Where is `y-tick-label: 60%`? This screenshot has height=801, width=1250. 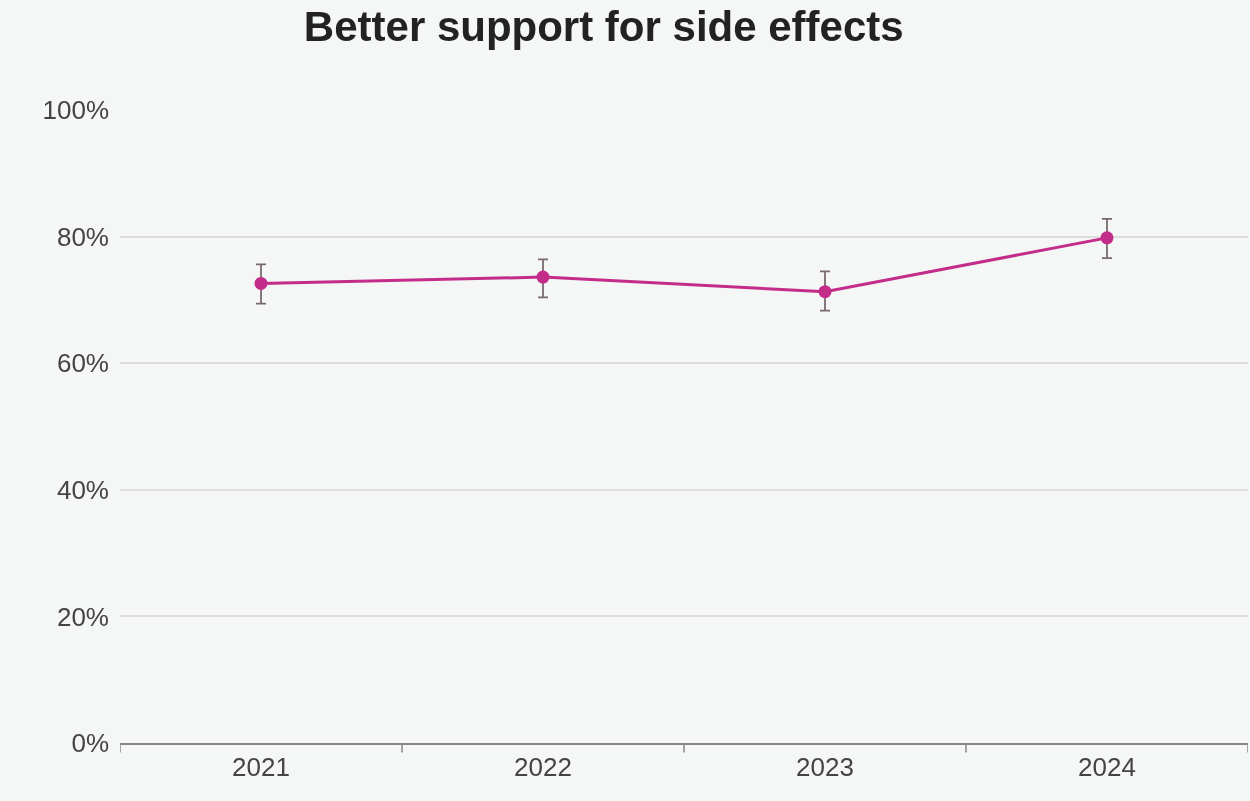 y-tick-label: 60% is located at coordinates (82, 363).